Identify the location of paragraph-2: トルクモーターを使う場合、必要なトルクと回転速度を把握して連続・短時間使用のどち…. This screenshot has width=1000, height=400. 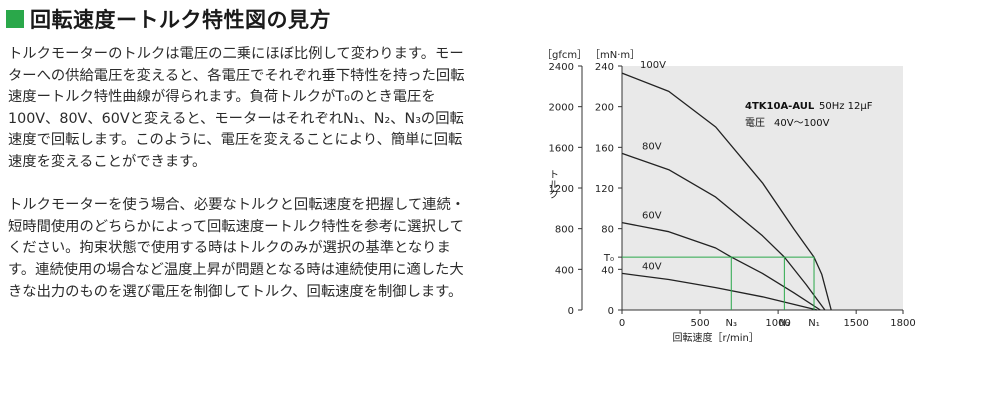
(237, 248).